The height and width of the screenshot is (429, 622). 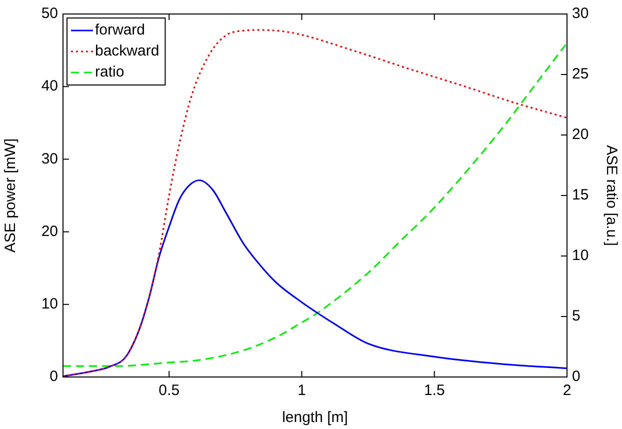 What do you see at coordinates (49, 86) in the screenshot?
I see `y-tick-label: 40` at bounding box center [49, 86].